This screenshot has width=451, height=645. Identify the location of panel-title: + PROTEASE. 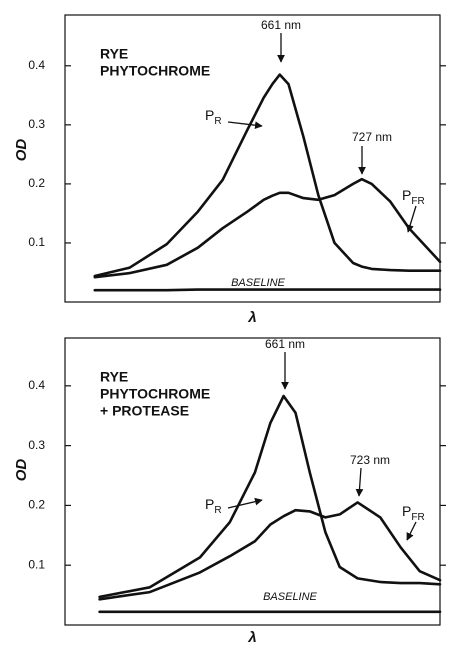
(144, 411).